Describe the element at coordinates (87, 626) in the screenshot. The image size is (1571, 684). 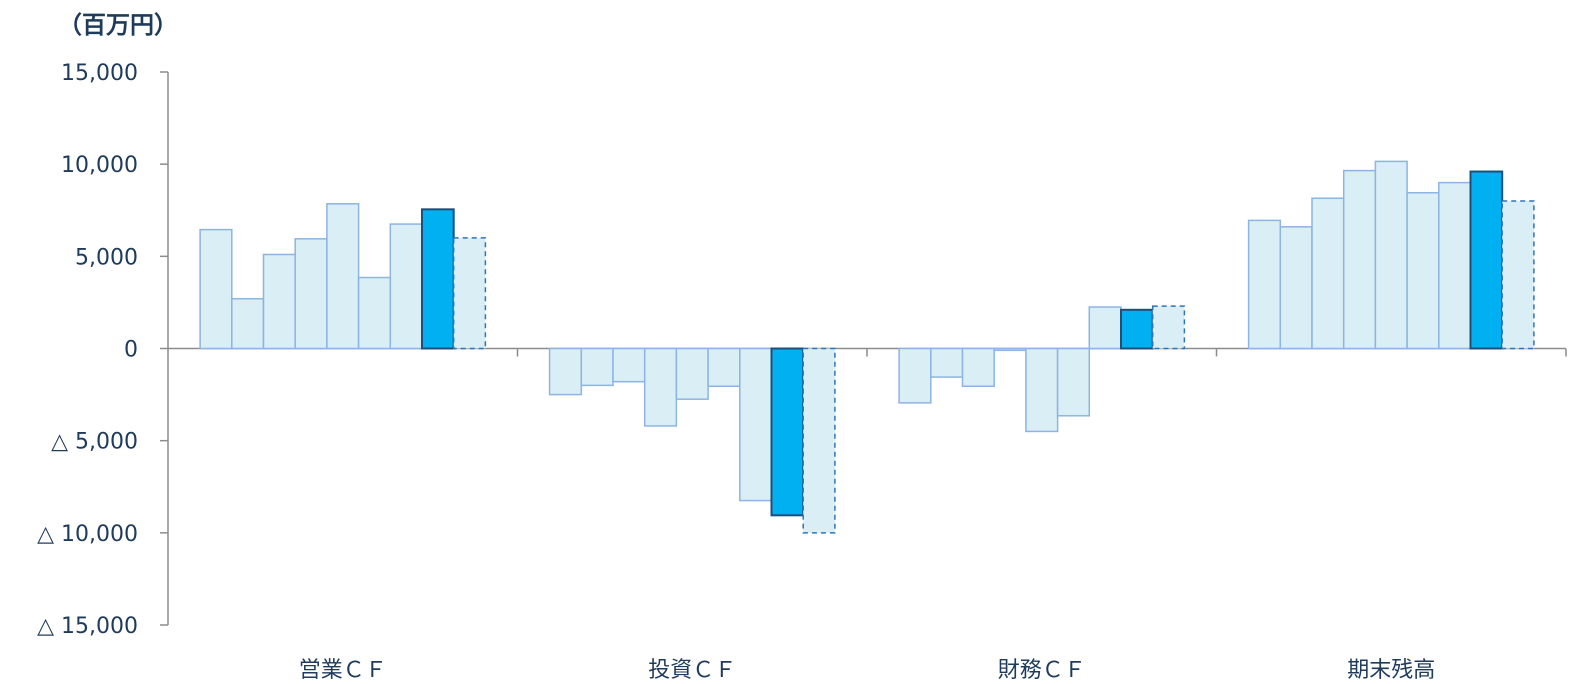
I see `y-tick-label: △ 15,000` at that location.